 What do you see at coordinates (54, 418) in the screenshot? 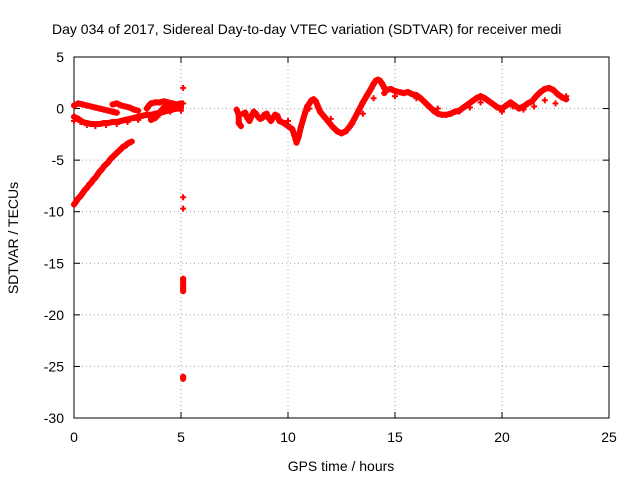
I see `y-tick-label: -30` at bounding box center [54, 418].